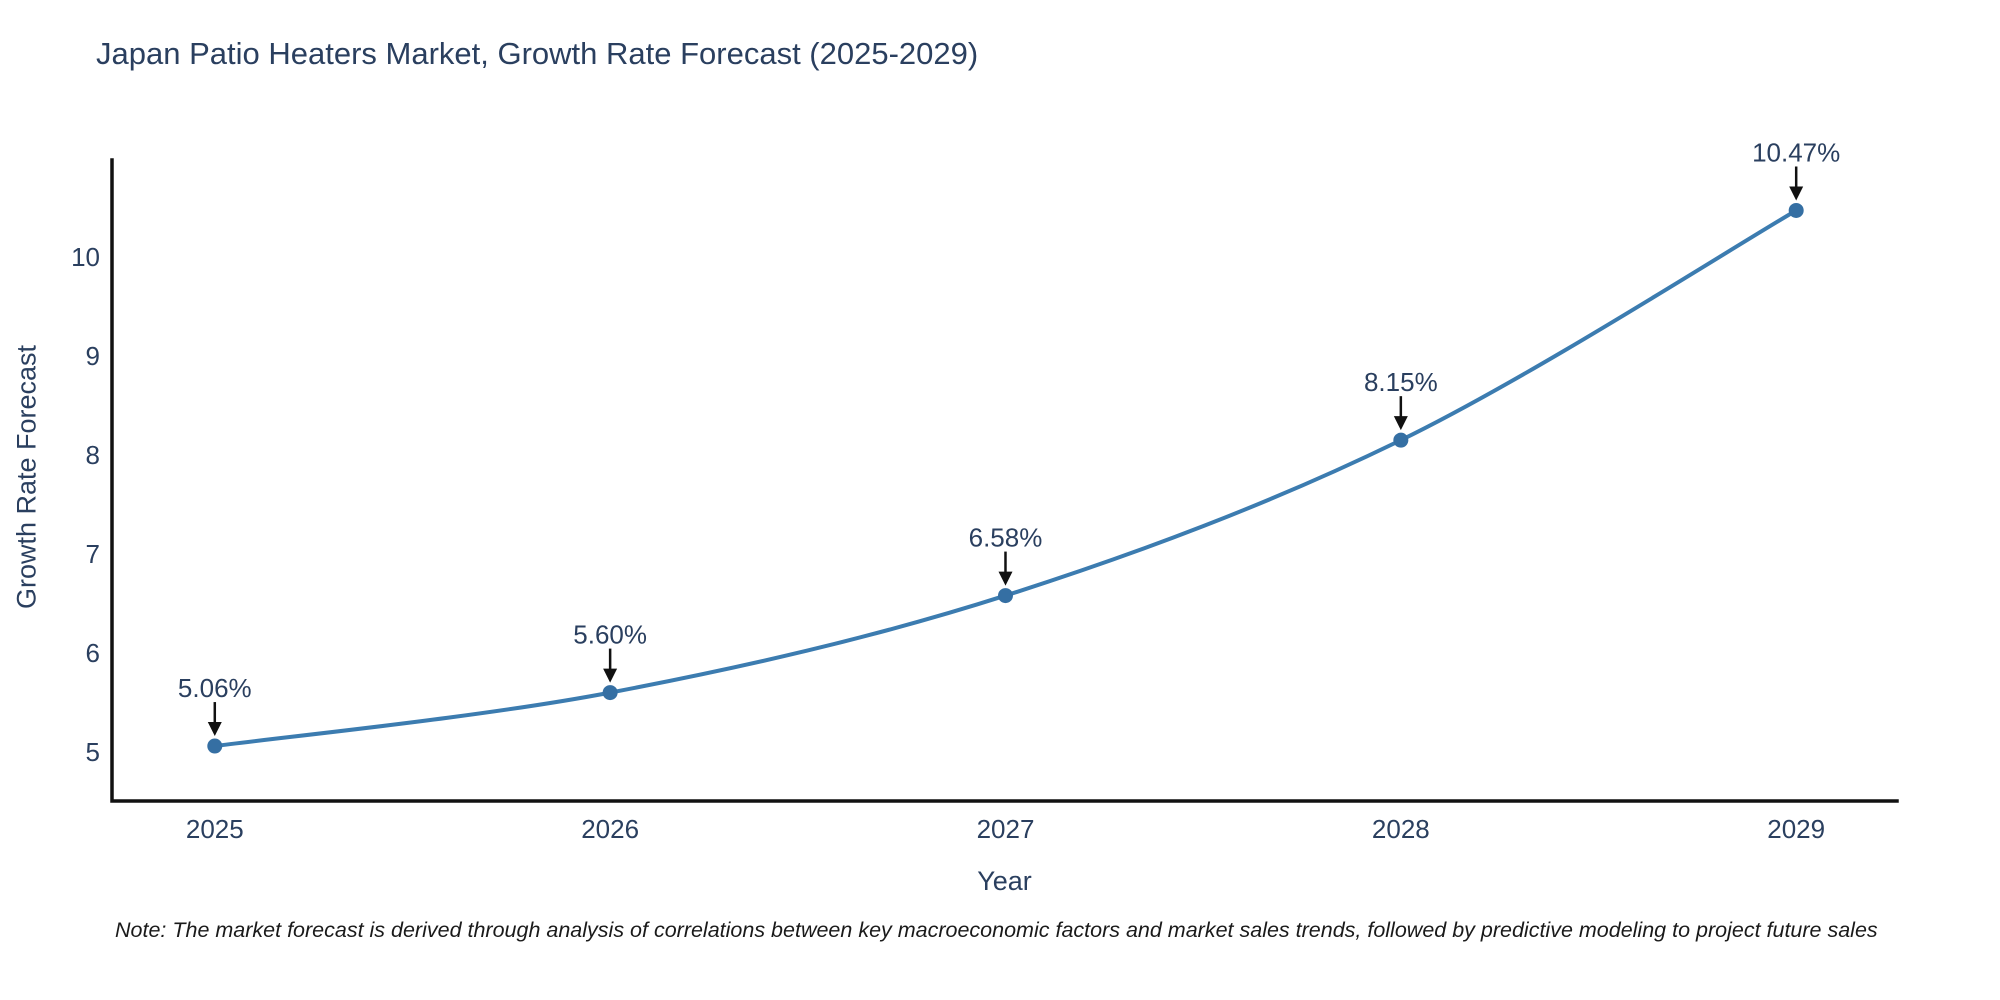 This screenshot has height=1000, width=2000. Describe the element at coordinates (215, 688) in the screenshot. I see `data-point-label: 5.06%` at that location.